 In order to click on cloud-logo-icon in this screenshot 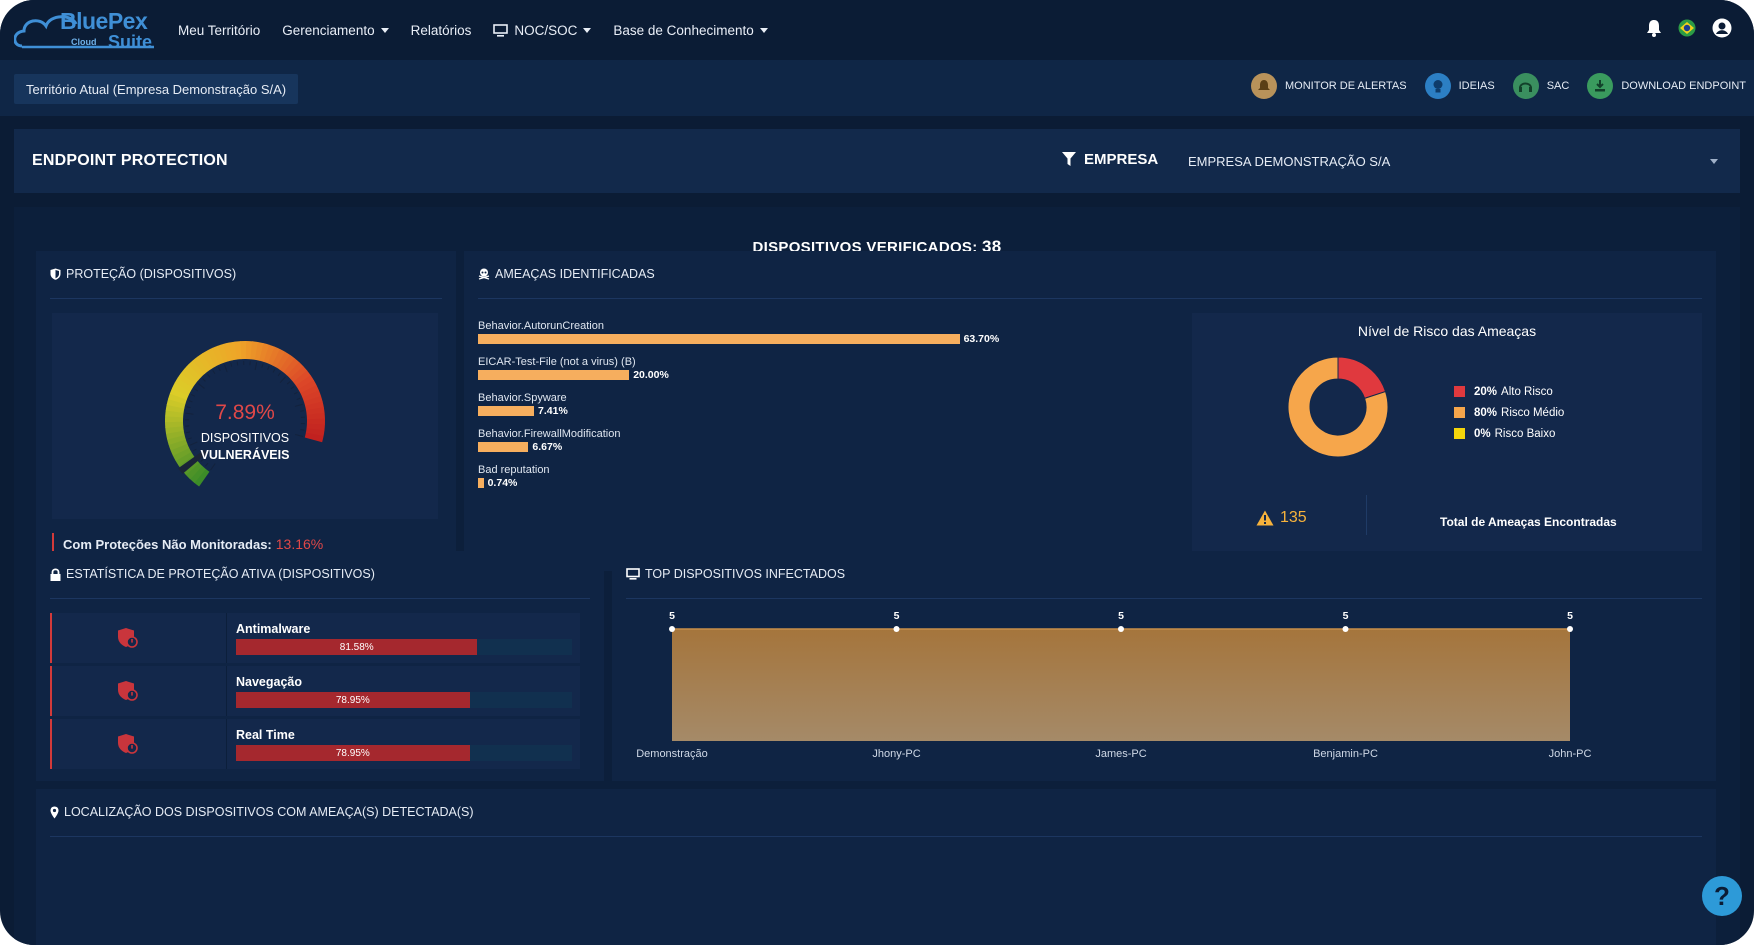, I will do `click(84, 32)`.